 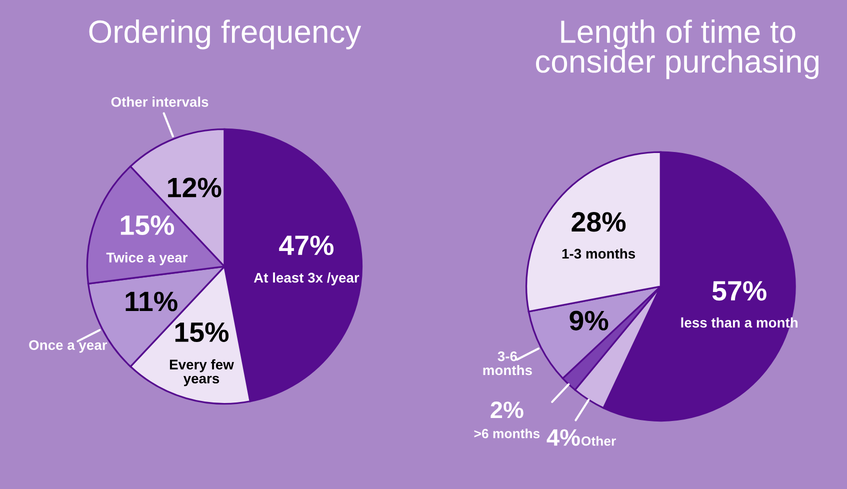 What do you see at coordinates (202, 372) in the screenshot?
I see `slice-label: Every few years` at bounding box center [202, 372].